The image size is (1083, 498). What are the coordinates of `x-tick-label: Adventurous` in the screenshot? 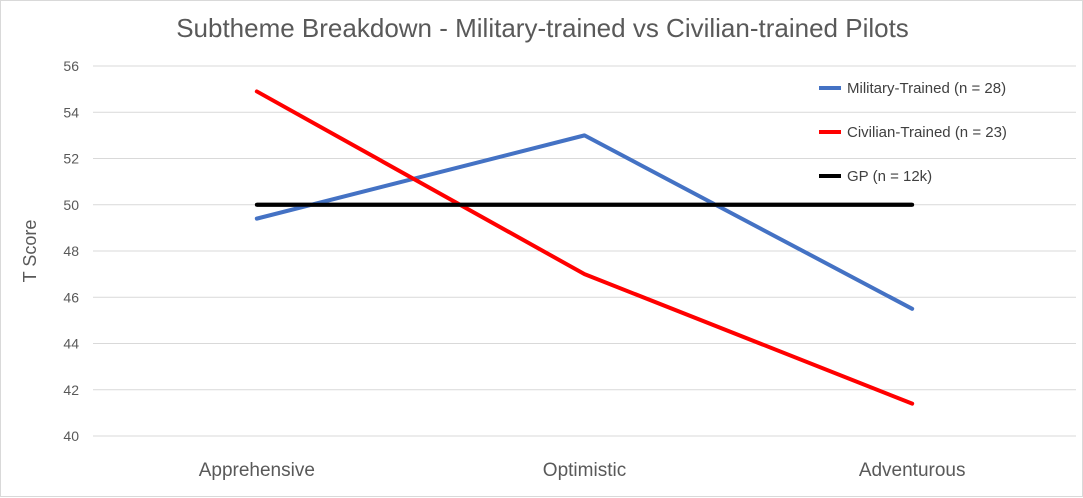 It's located at (912, 470).